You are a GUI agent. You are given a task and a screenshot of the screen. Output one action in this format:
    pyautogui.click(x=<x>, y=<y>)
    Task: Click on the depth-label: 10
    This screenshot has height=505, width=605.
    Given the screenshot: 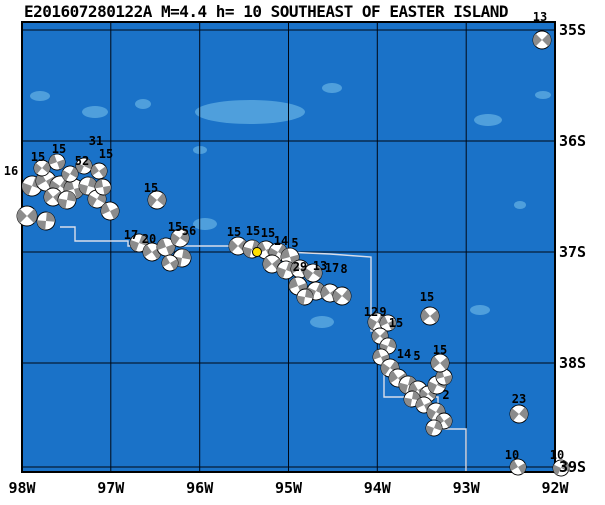 What is the action you would take?
    pyautogui.click(x=557, y=455)
    